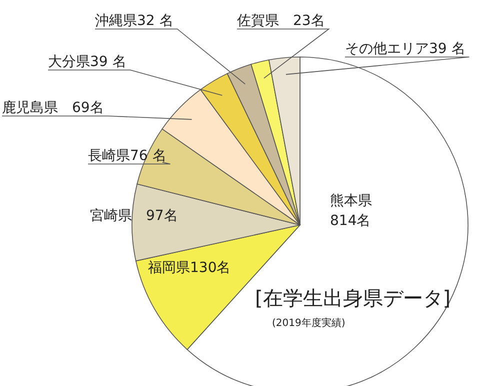 The height and width of the screenshot is (386, 484). What do you see at coordinates (127, 156) in the screenshot?
I see `slice-label: 長崎県76 名` at bounding box center [127, 156].